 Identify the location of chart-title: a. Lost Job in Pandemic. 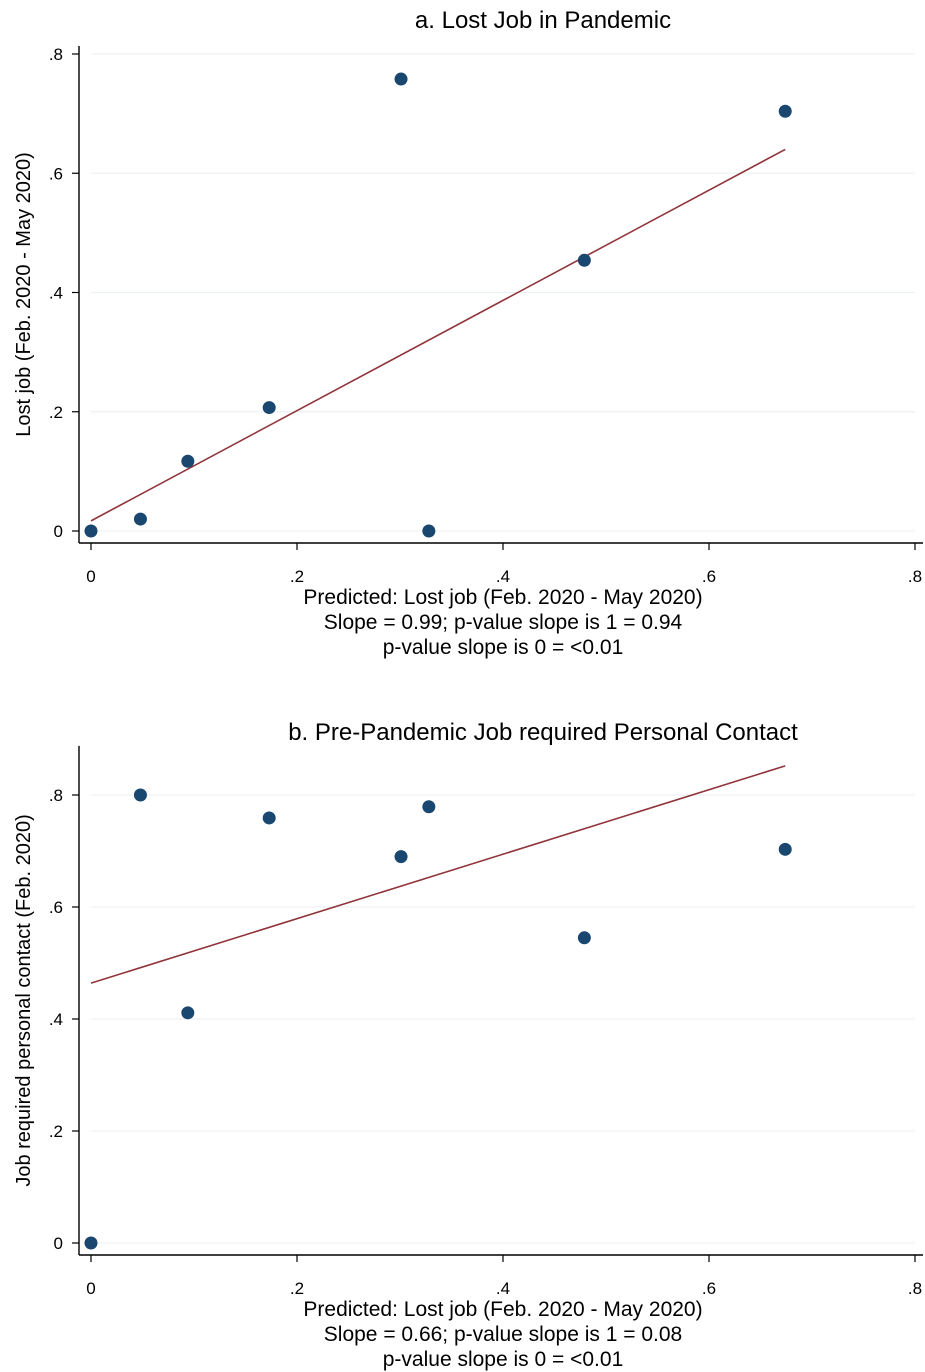
(543, 20).